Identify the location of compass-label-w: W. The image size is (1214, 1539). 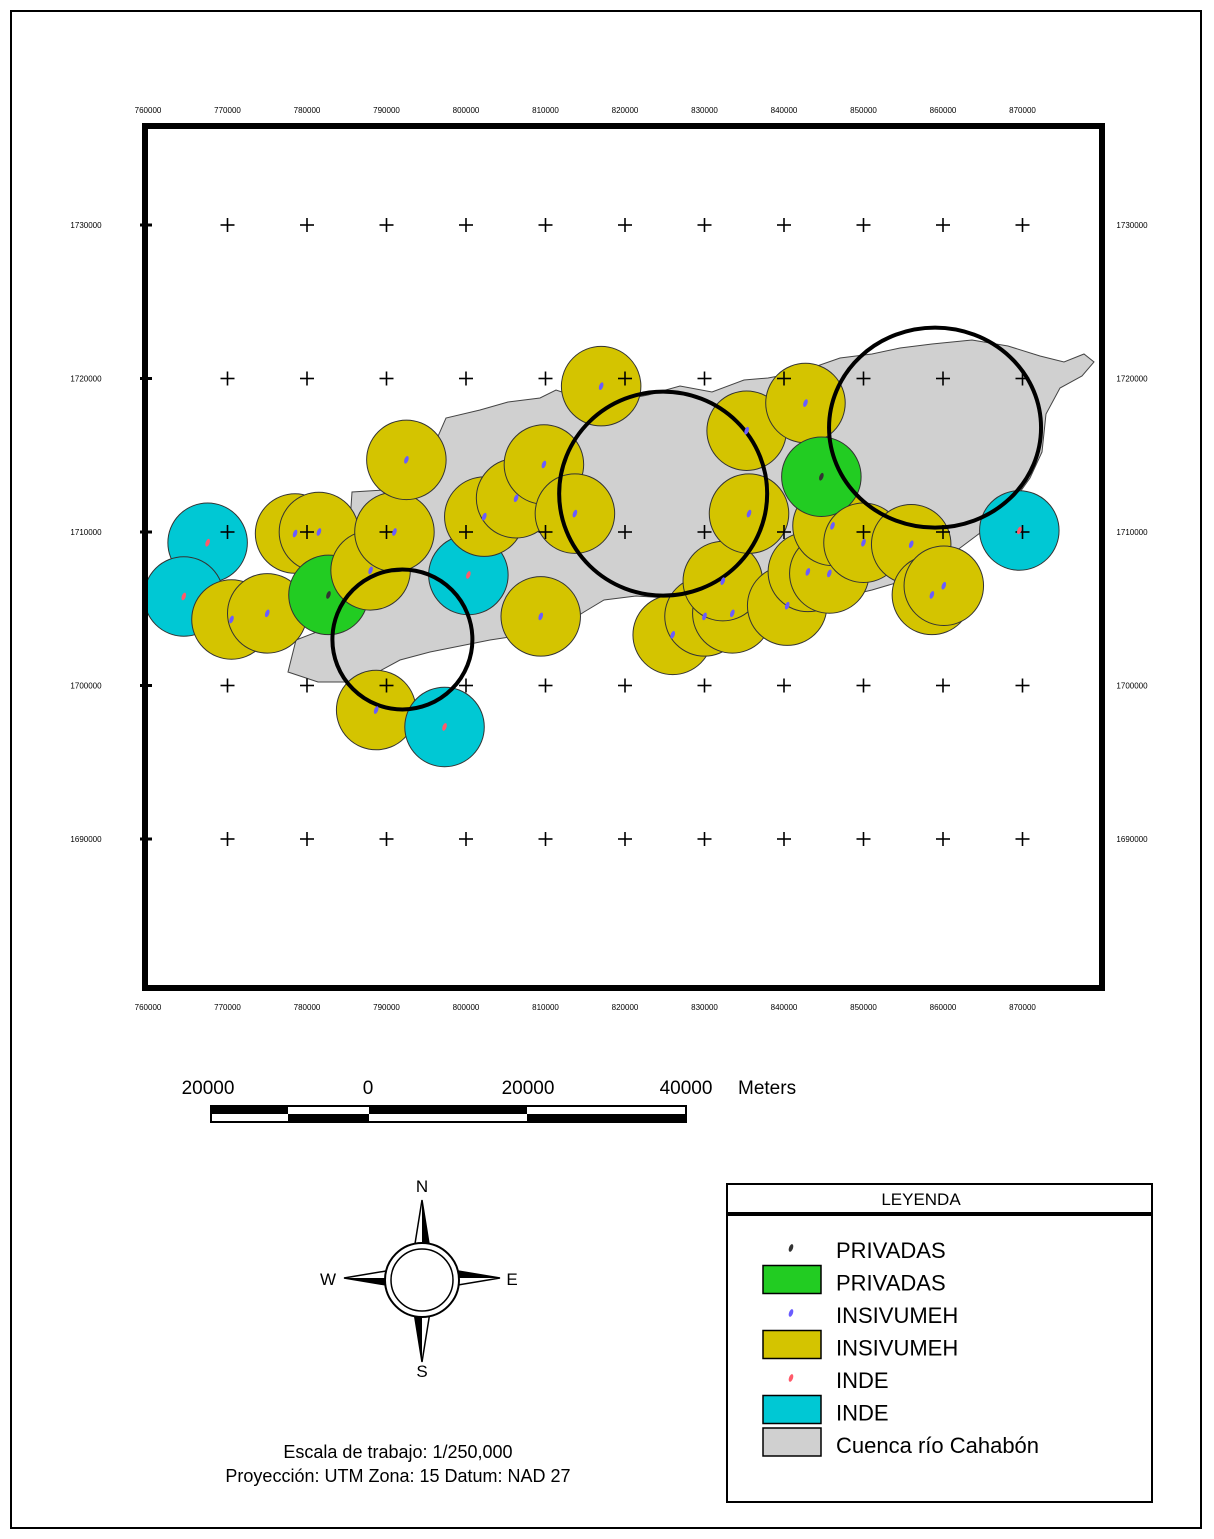
(328, 1279).